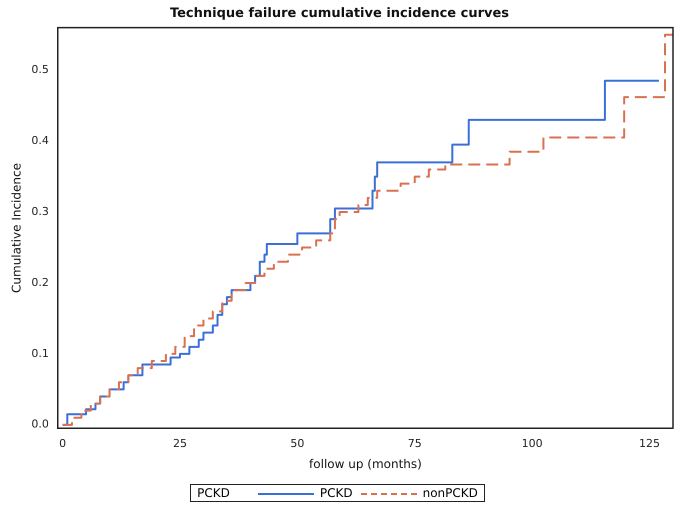 This screenshot has height=507, width=675. I want to click on x-tick-label: 100, so click(532, 443).